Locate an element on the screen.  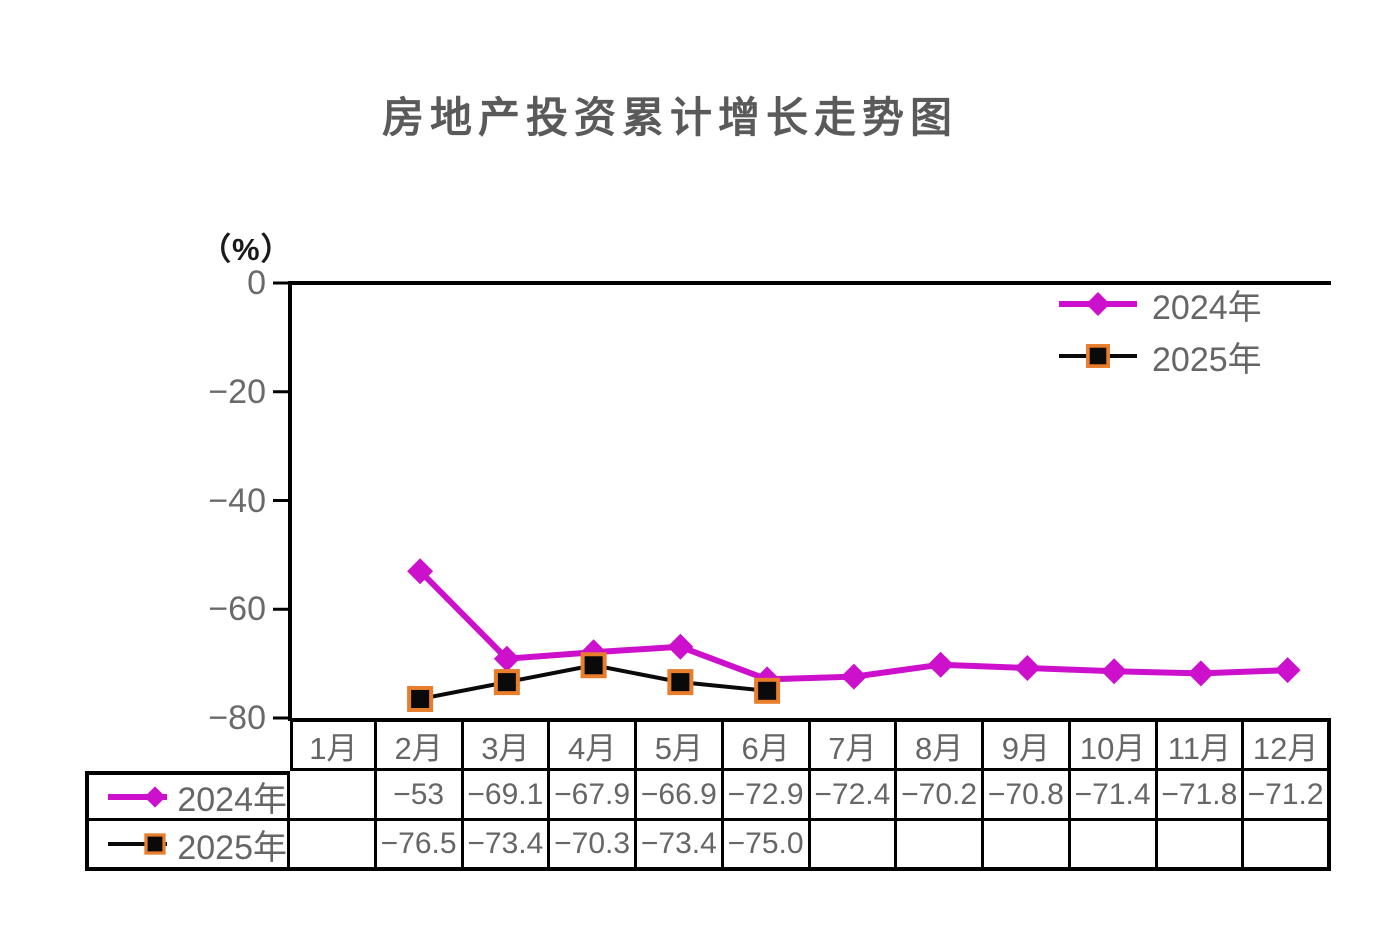
y-tick-label: −40 is located at coordinates (237, 500).